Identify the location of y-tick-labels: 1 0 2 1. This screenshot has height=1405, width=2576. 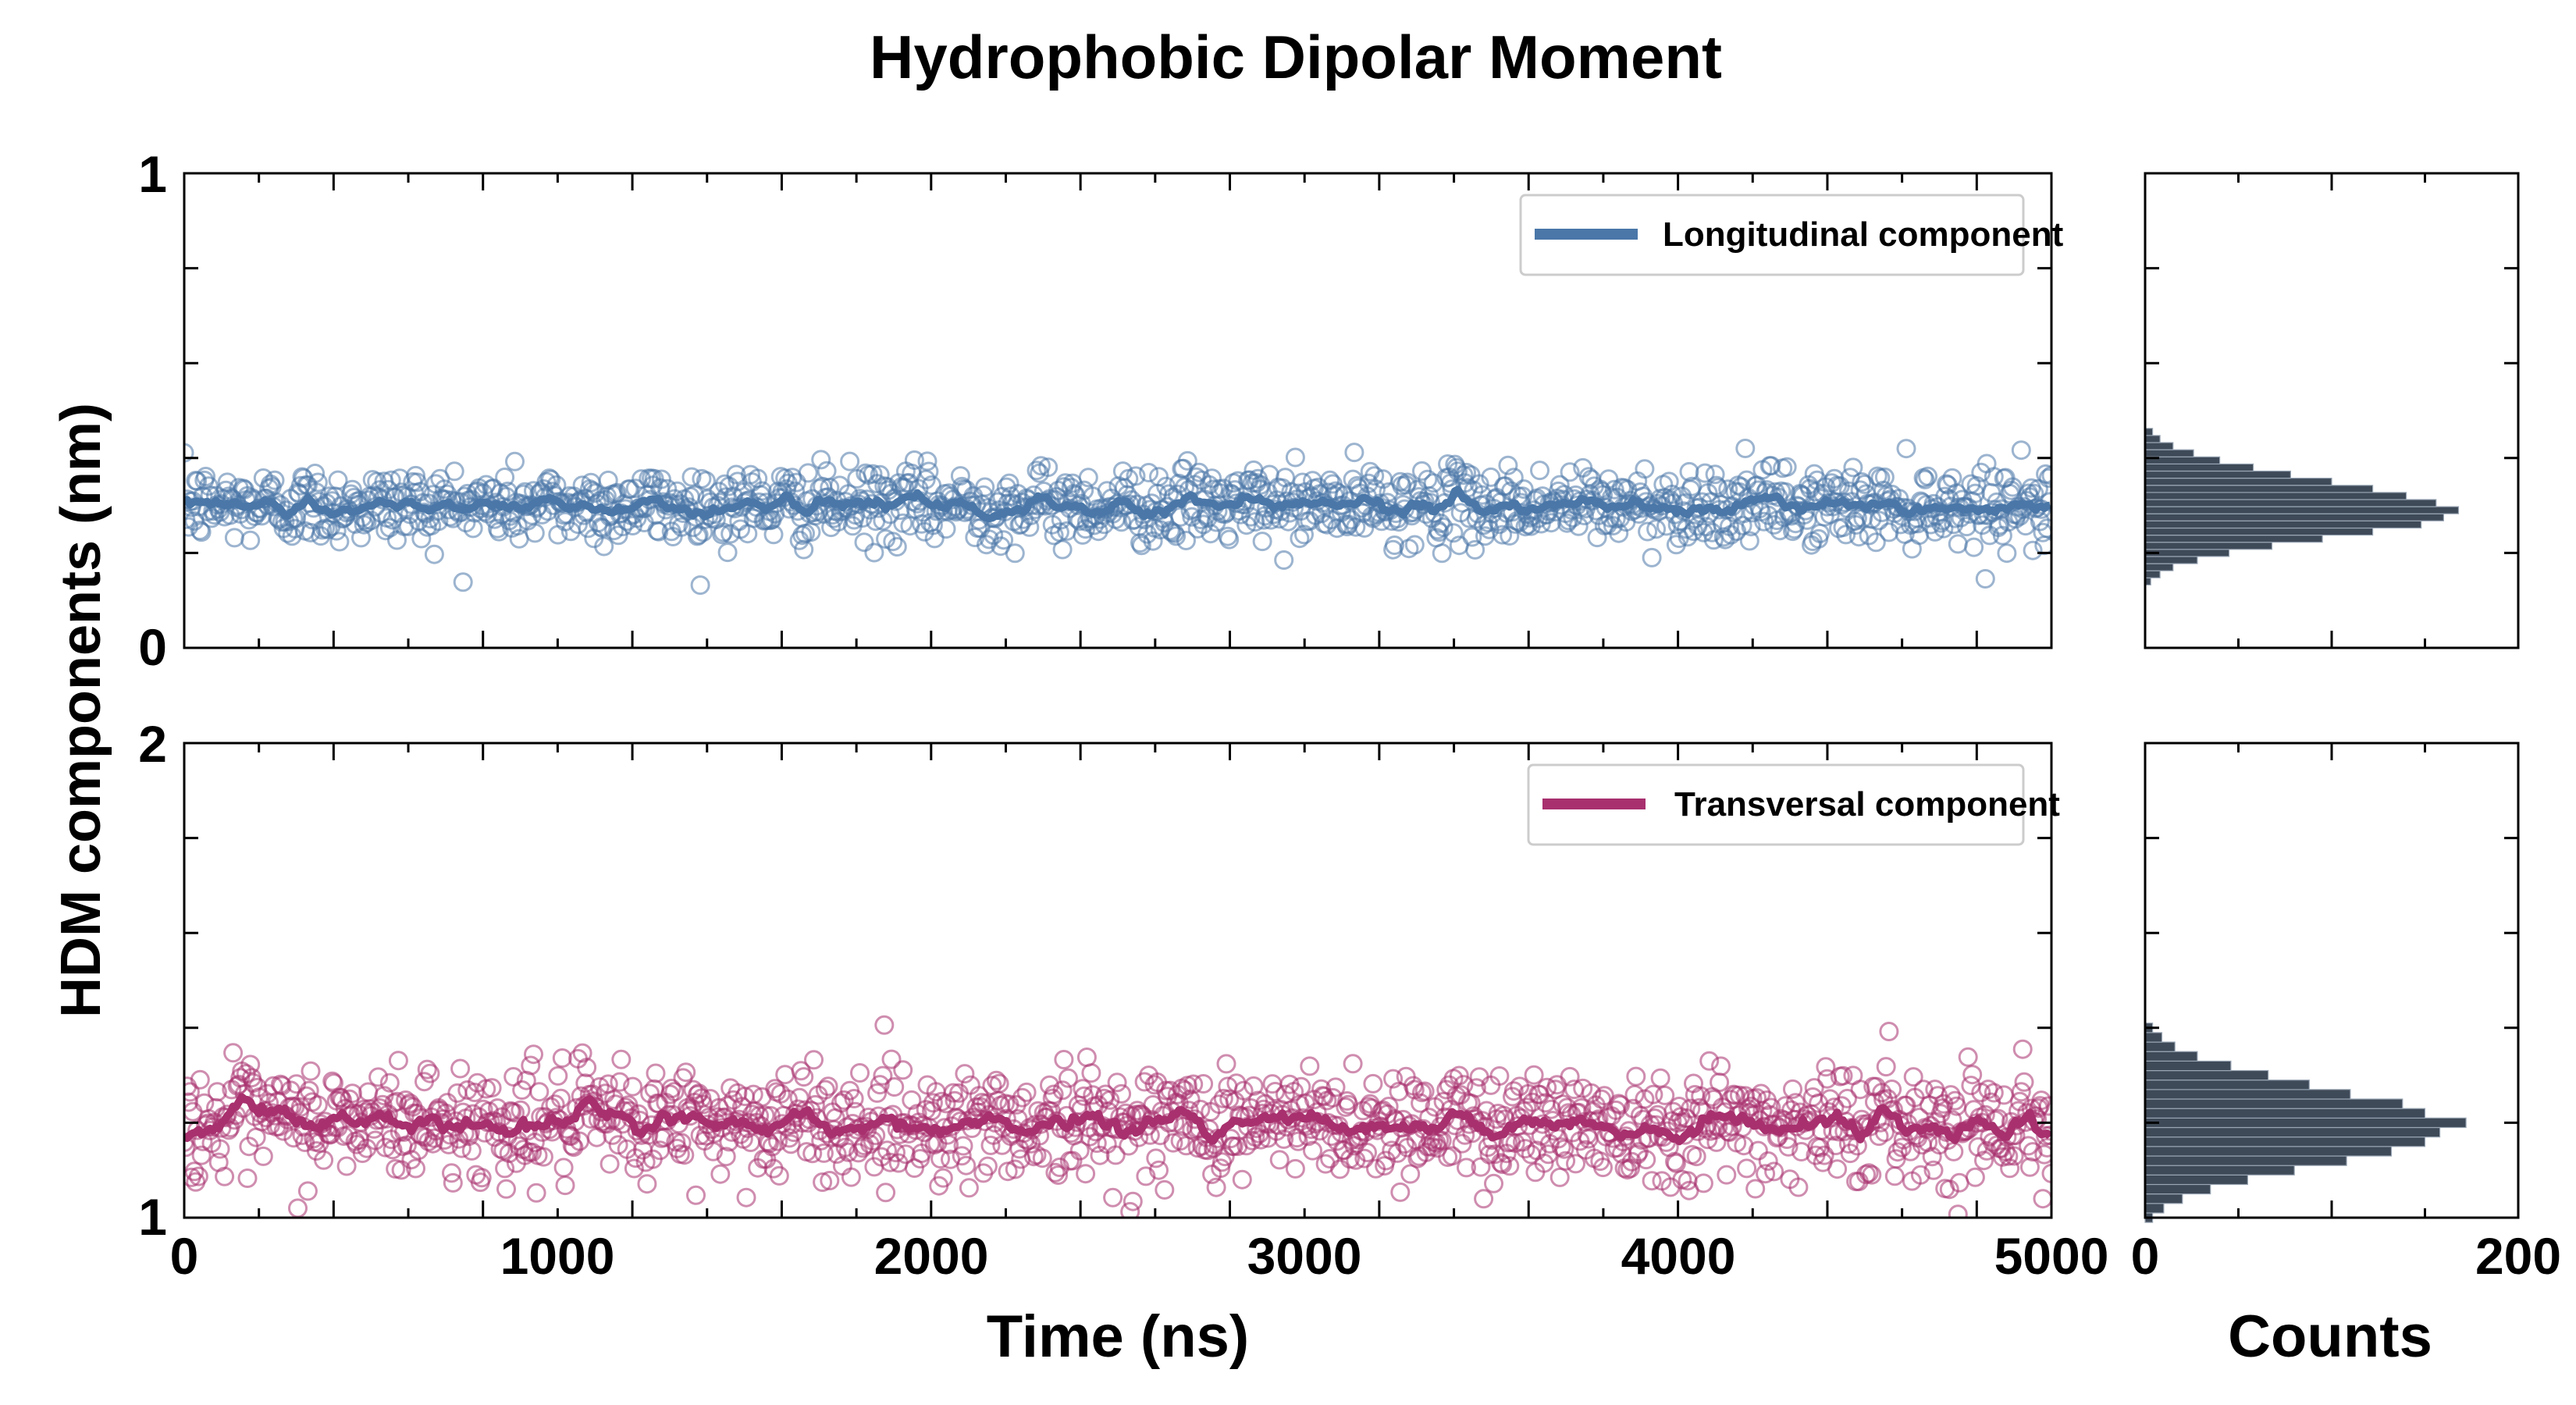
(152, 695).